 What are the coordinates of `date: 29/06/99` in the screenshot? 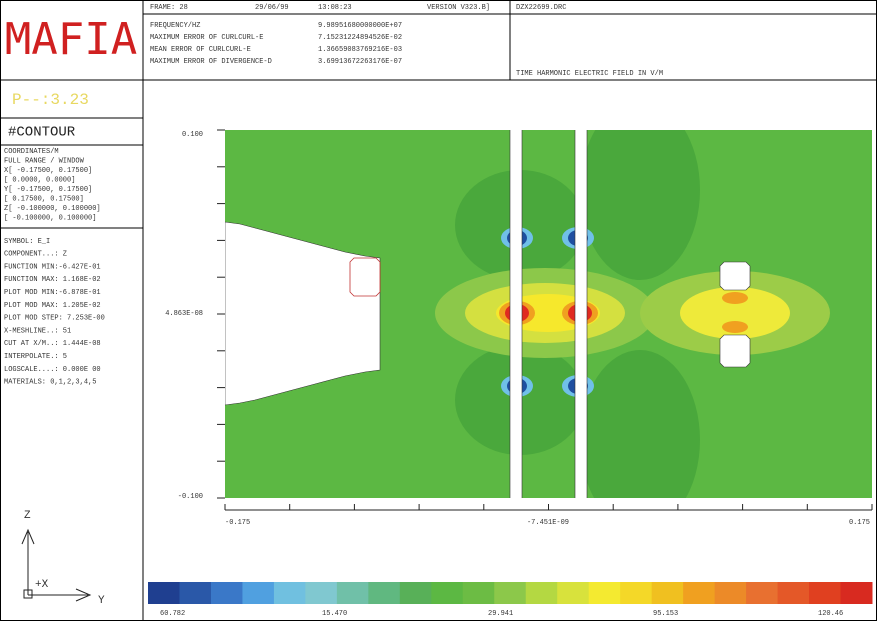 It's located at (272, 8).